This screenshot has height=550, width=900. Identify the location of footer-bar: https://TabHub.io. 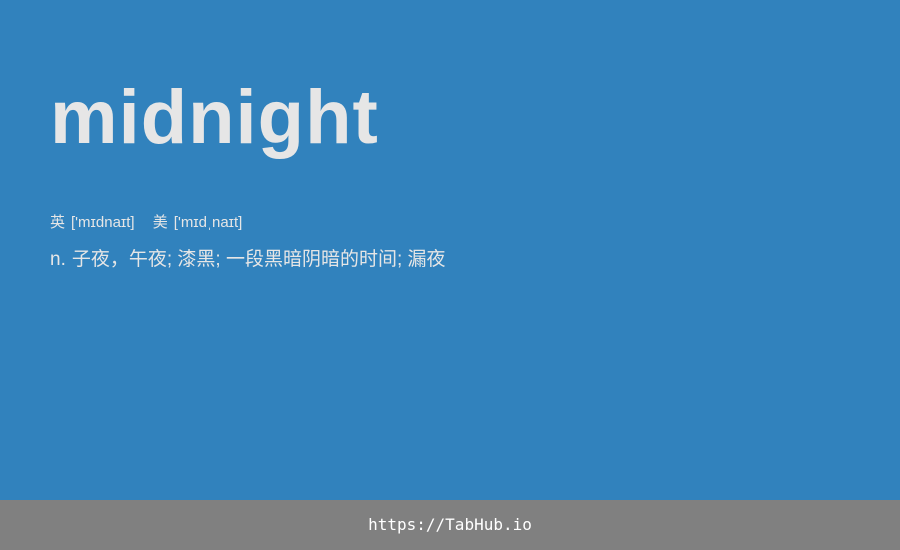
(450, 525).